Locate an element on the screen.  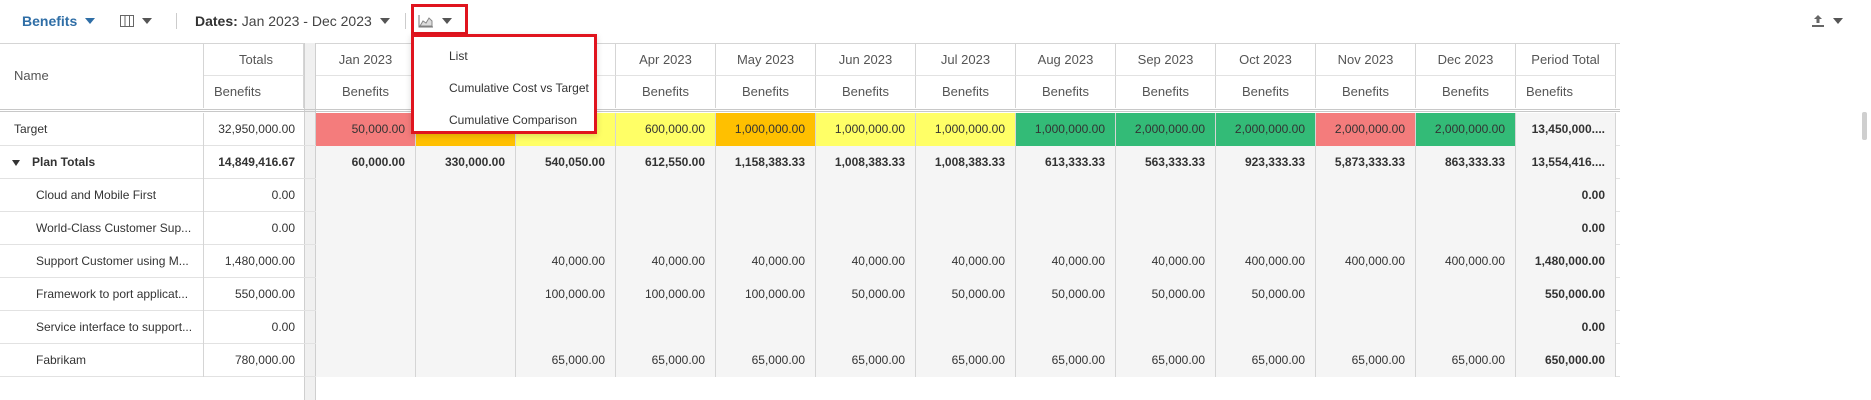
column-header-month: Apr 2023 is located at coordinates (666, 60).